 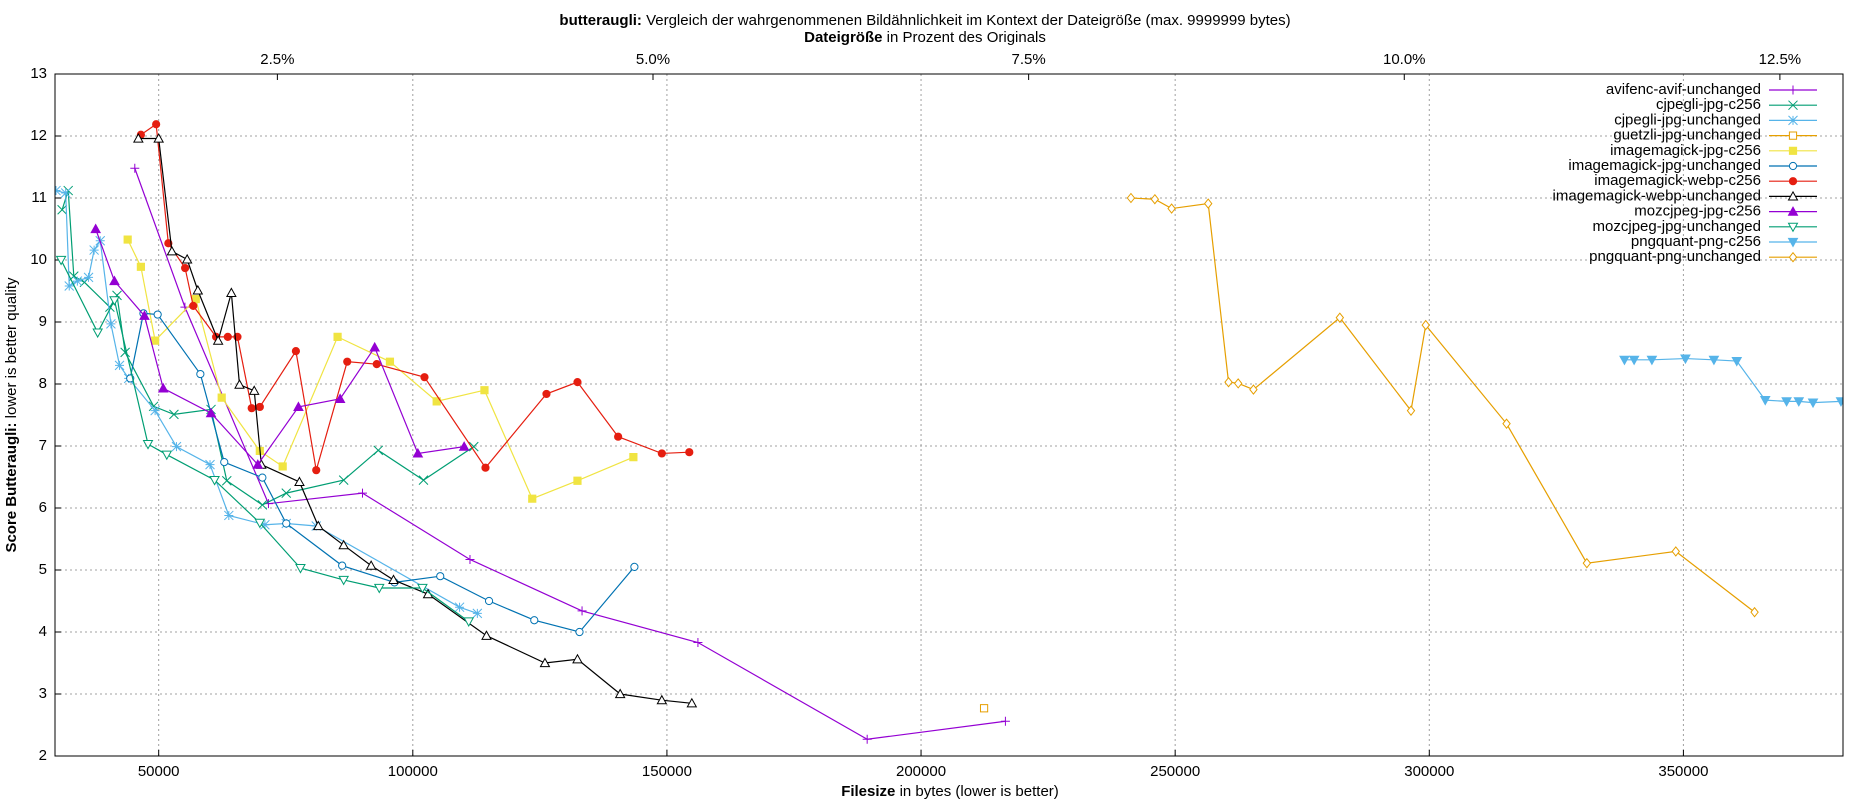 What do you see at coordinates (43, 755) in the screenshot?
I see `y-tick-label: 2` at bounding box center [43, 755].